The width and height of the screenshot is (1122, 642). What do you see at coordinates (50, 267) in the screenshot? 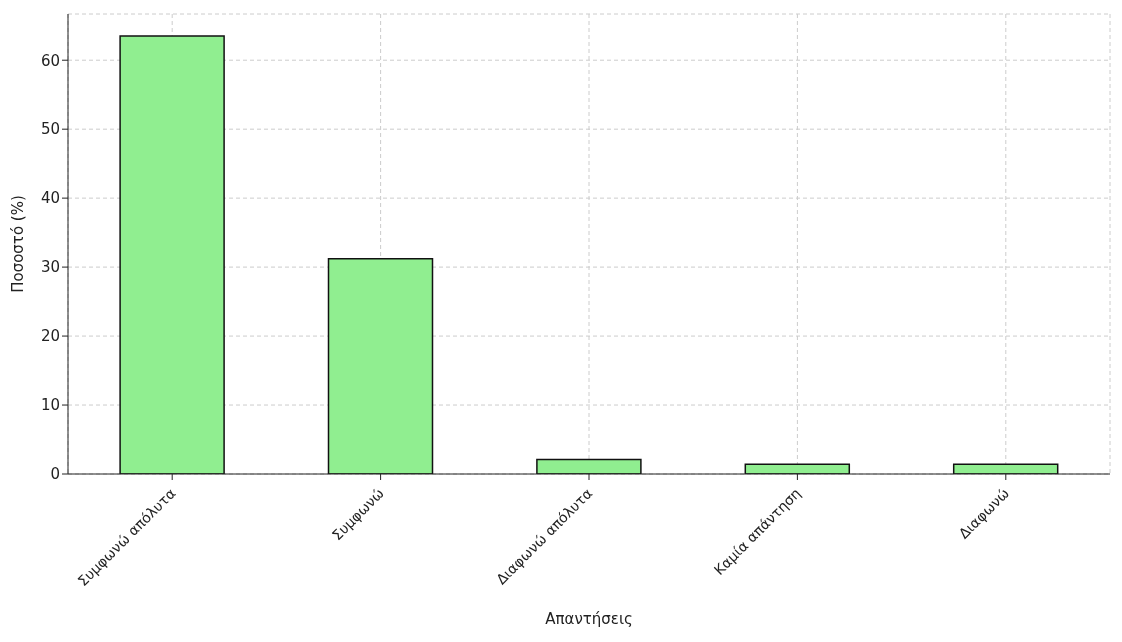
I see `y-tick-label: 30` at bounding box center [50, 267].